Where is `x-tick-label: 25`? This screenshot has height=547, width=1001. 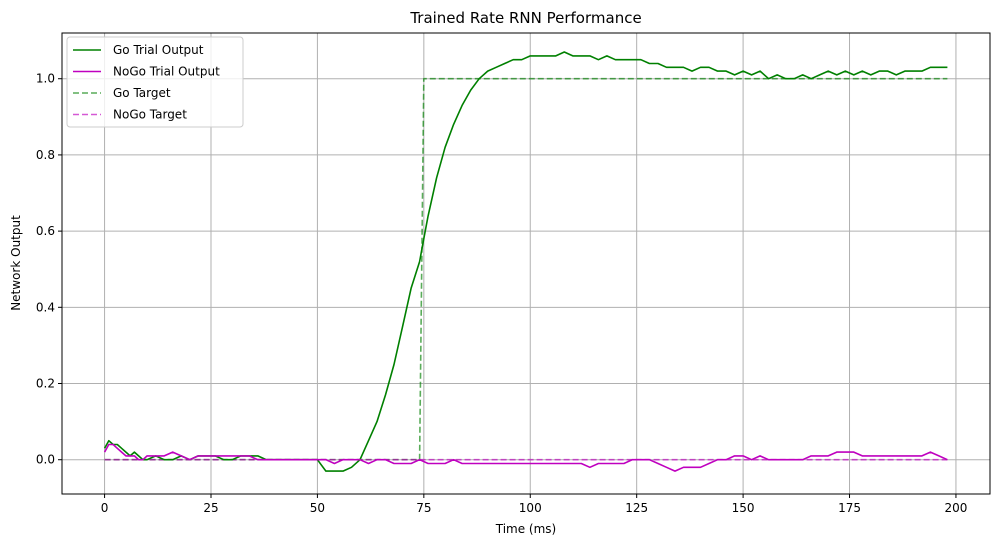 x-tick-label: 25 is located at coordinates (210, 508).